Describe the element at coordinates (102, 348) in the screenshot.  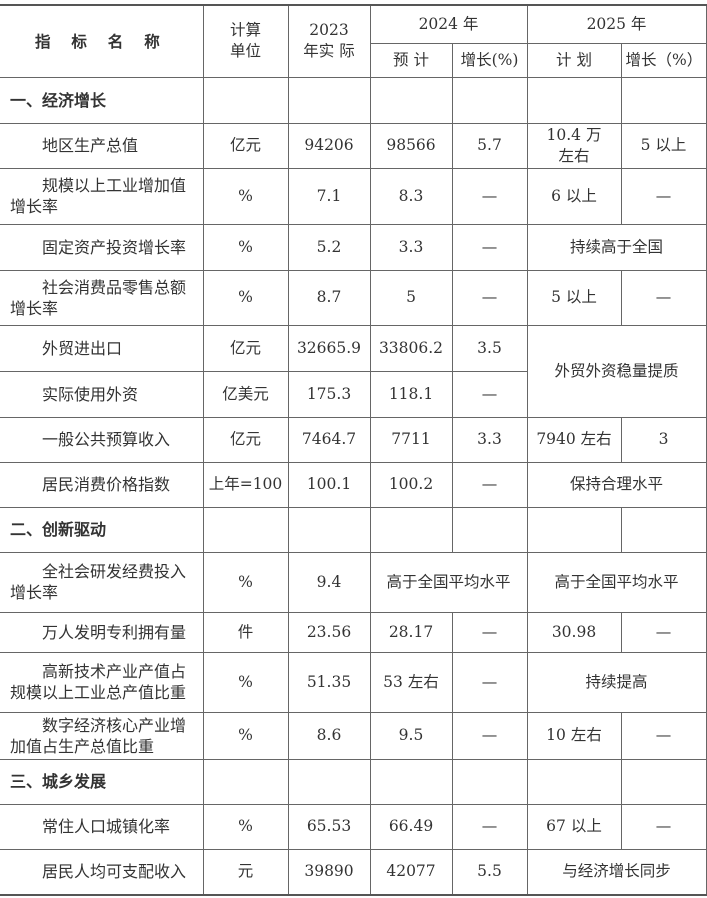
I see `indicator-name: 外贸进出口` at that location.